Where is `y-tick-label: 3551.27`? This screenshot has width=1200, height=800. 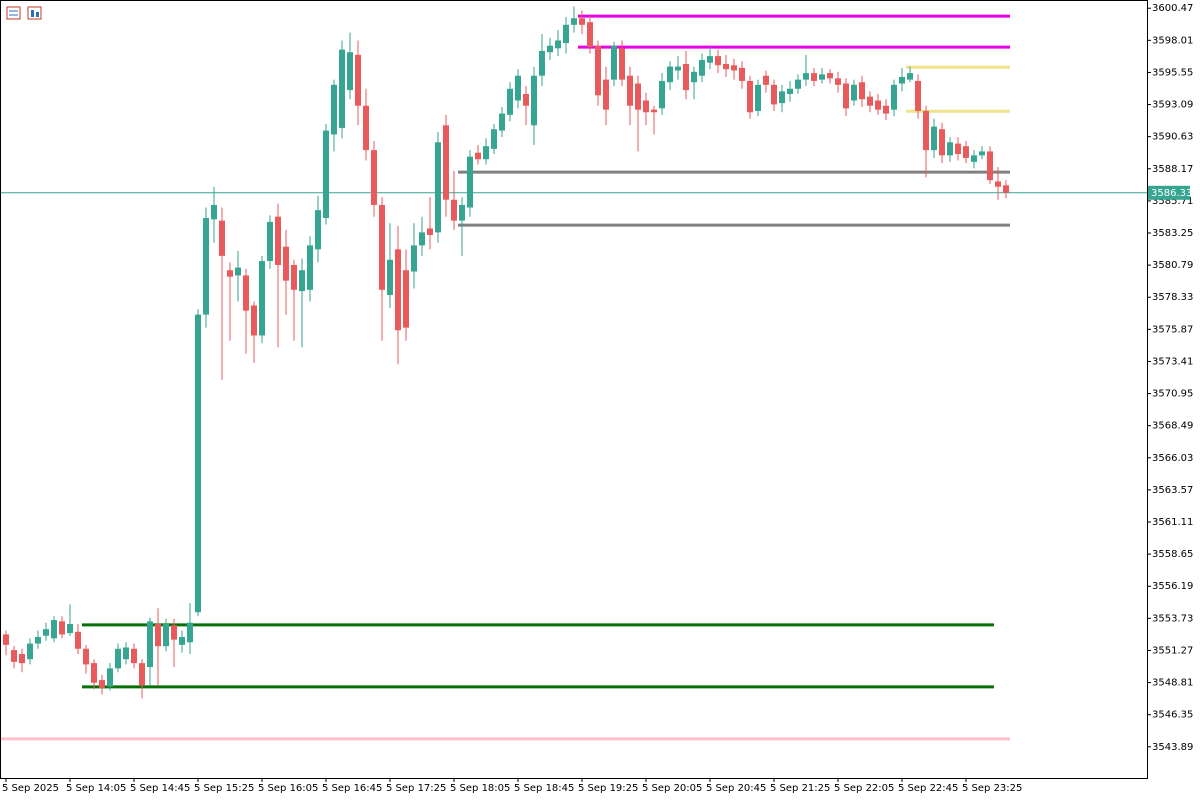
y-tick-label: 3551.27 is located at coordinates (1172, 650).